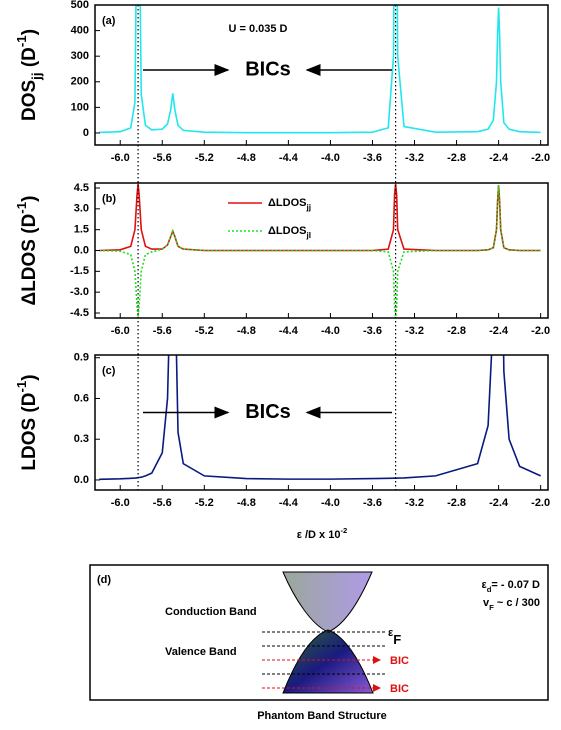 Image resolution: width=561 pixels, height=730 pixels. What do you see at coordinates (515, 585) in the screenshot?
I see `label-part: = - 0.07 D` at bounding box center [515, 585].